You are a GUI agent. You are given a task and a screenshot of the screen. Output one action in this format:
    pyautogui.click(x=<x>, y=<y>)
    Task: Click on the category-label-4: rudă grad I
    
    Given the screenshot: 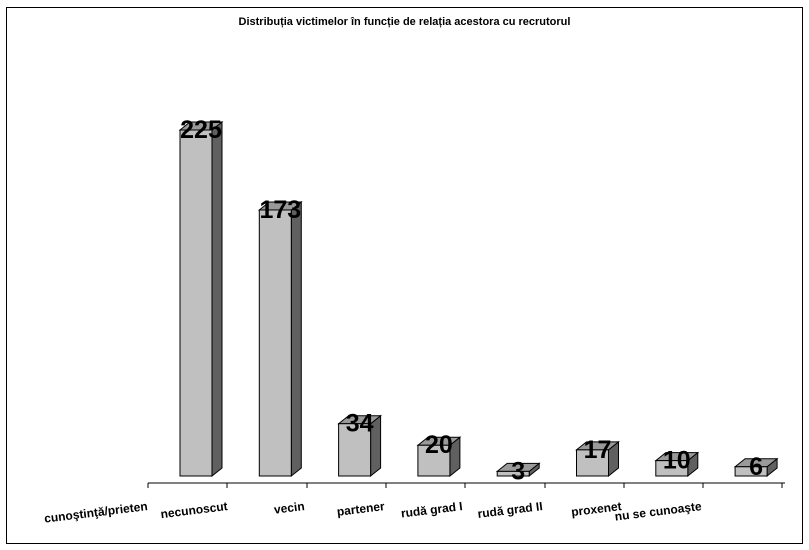 What is the action you would take?
    pyautogui.click(x=431, y=509)
    